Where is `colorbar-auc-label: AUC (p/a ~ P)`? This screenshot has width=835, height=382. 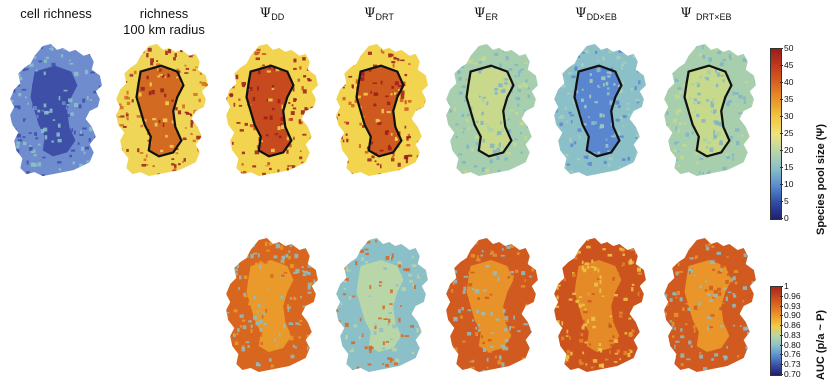
colorbar-auc-label: AUC (p/a ~ P) is located at coordinates (821, 345).